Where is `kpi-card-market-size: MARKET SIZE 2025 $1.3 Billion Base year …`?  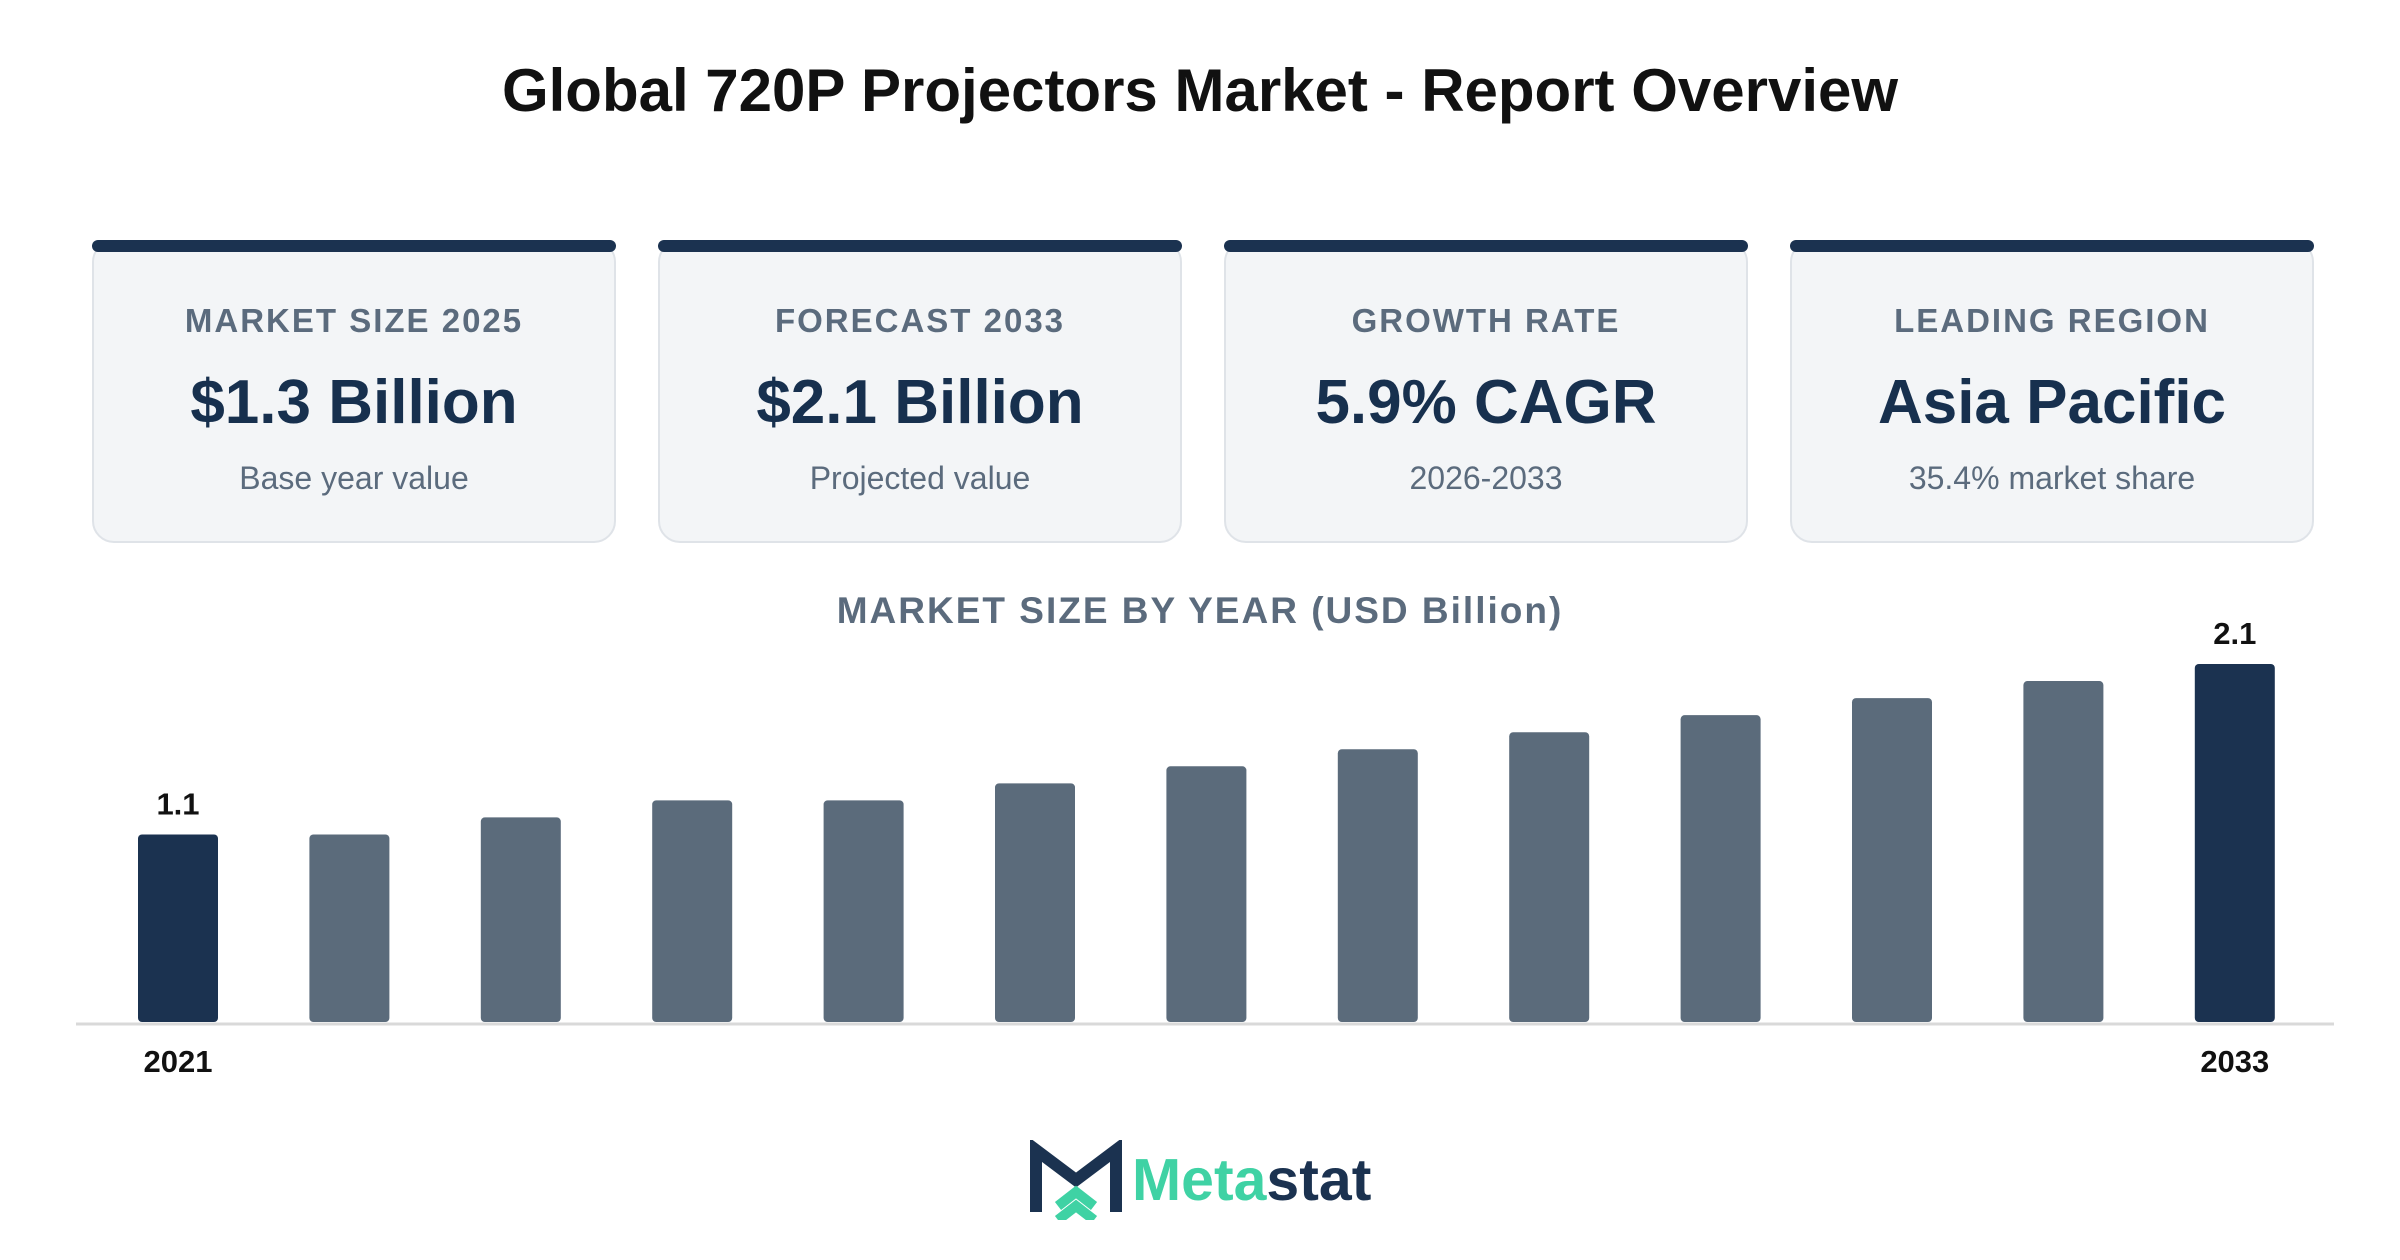 kpi-card-market-size: MARKET SIZE 2025 $1.3 Billion Base year … is located at coordinates (354, 391).